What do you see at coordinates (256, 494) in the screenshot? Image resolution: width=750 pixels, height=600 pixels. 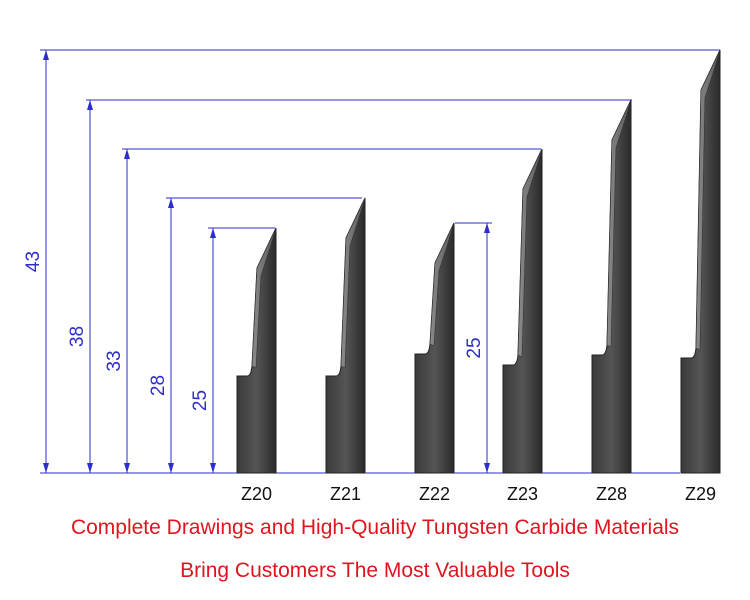 I see `blade-label: Z20` at bounding box center [256, 494].